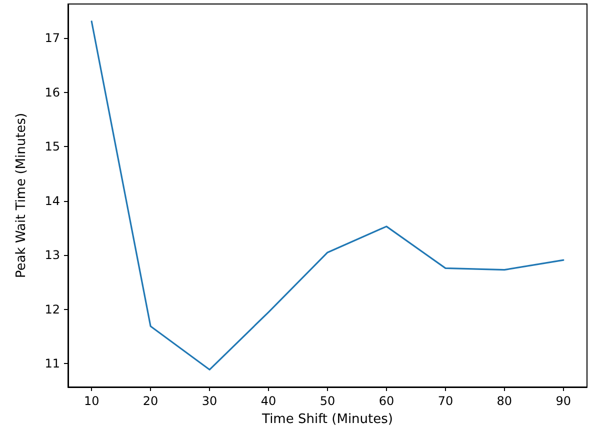  What do you see at coordinates (446, 401) in the screenshot?
I see `x-tick-label: 70` at bounding box center [446, 401].